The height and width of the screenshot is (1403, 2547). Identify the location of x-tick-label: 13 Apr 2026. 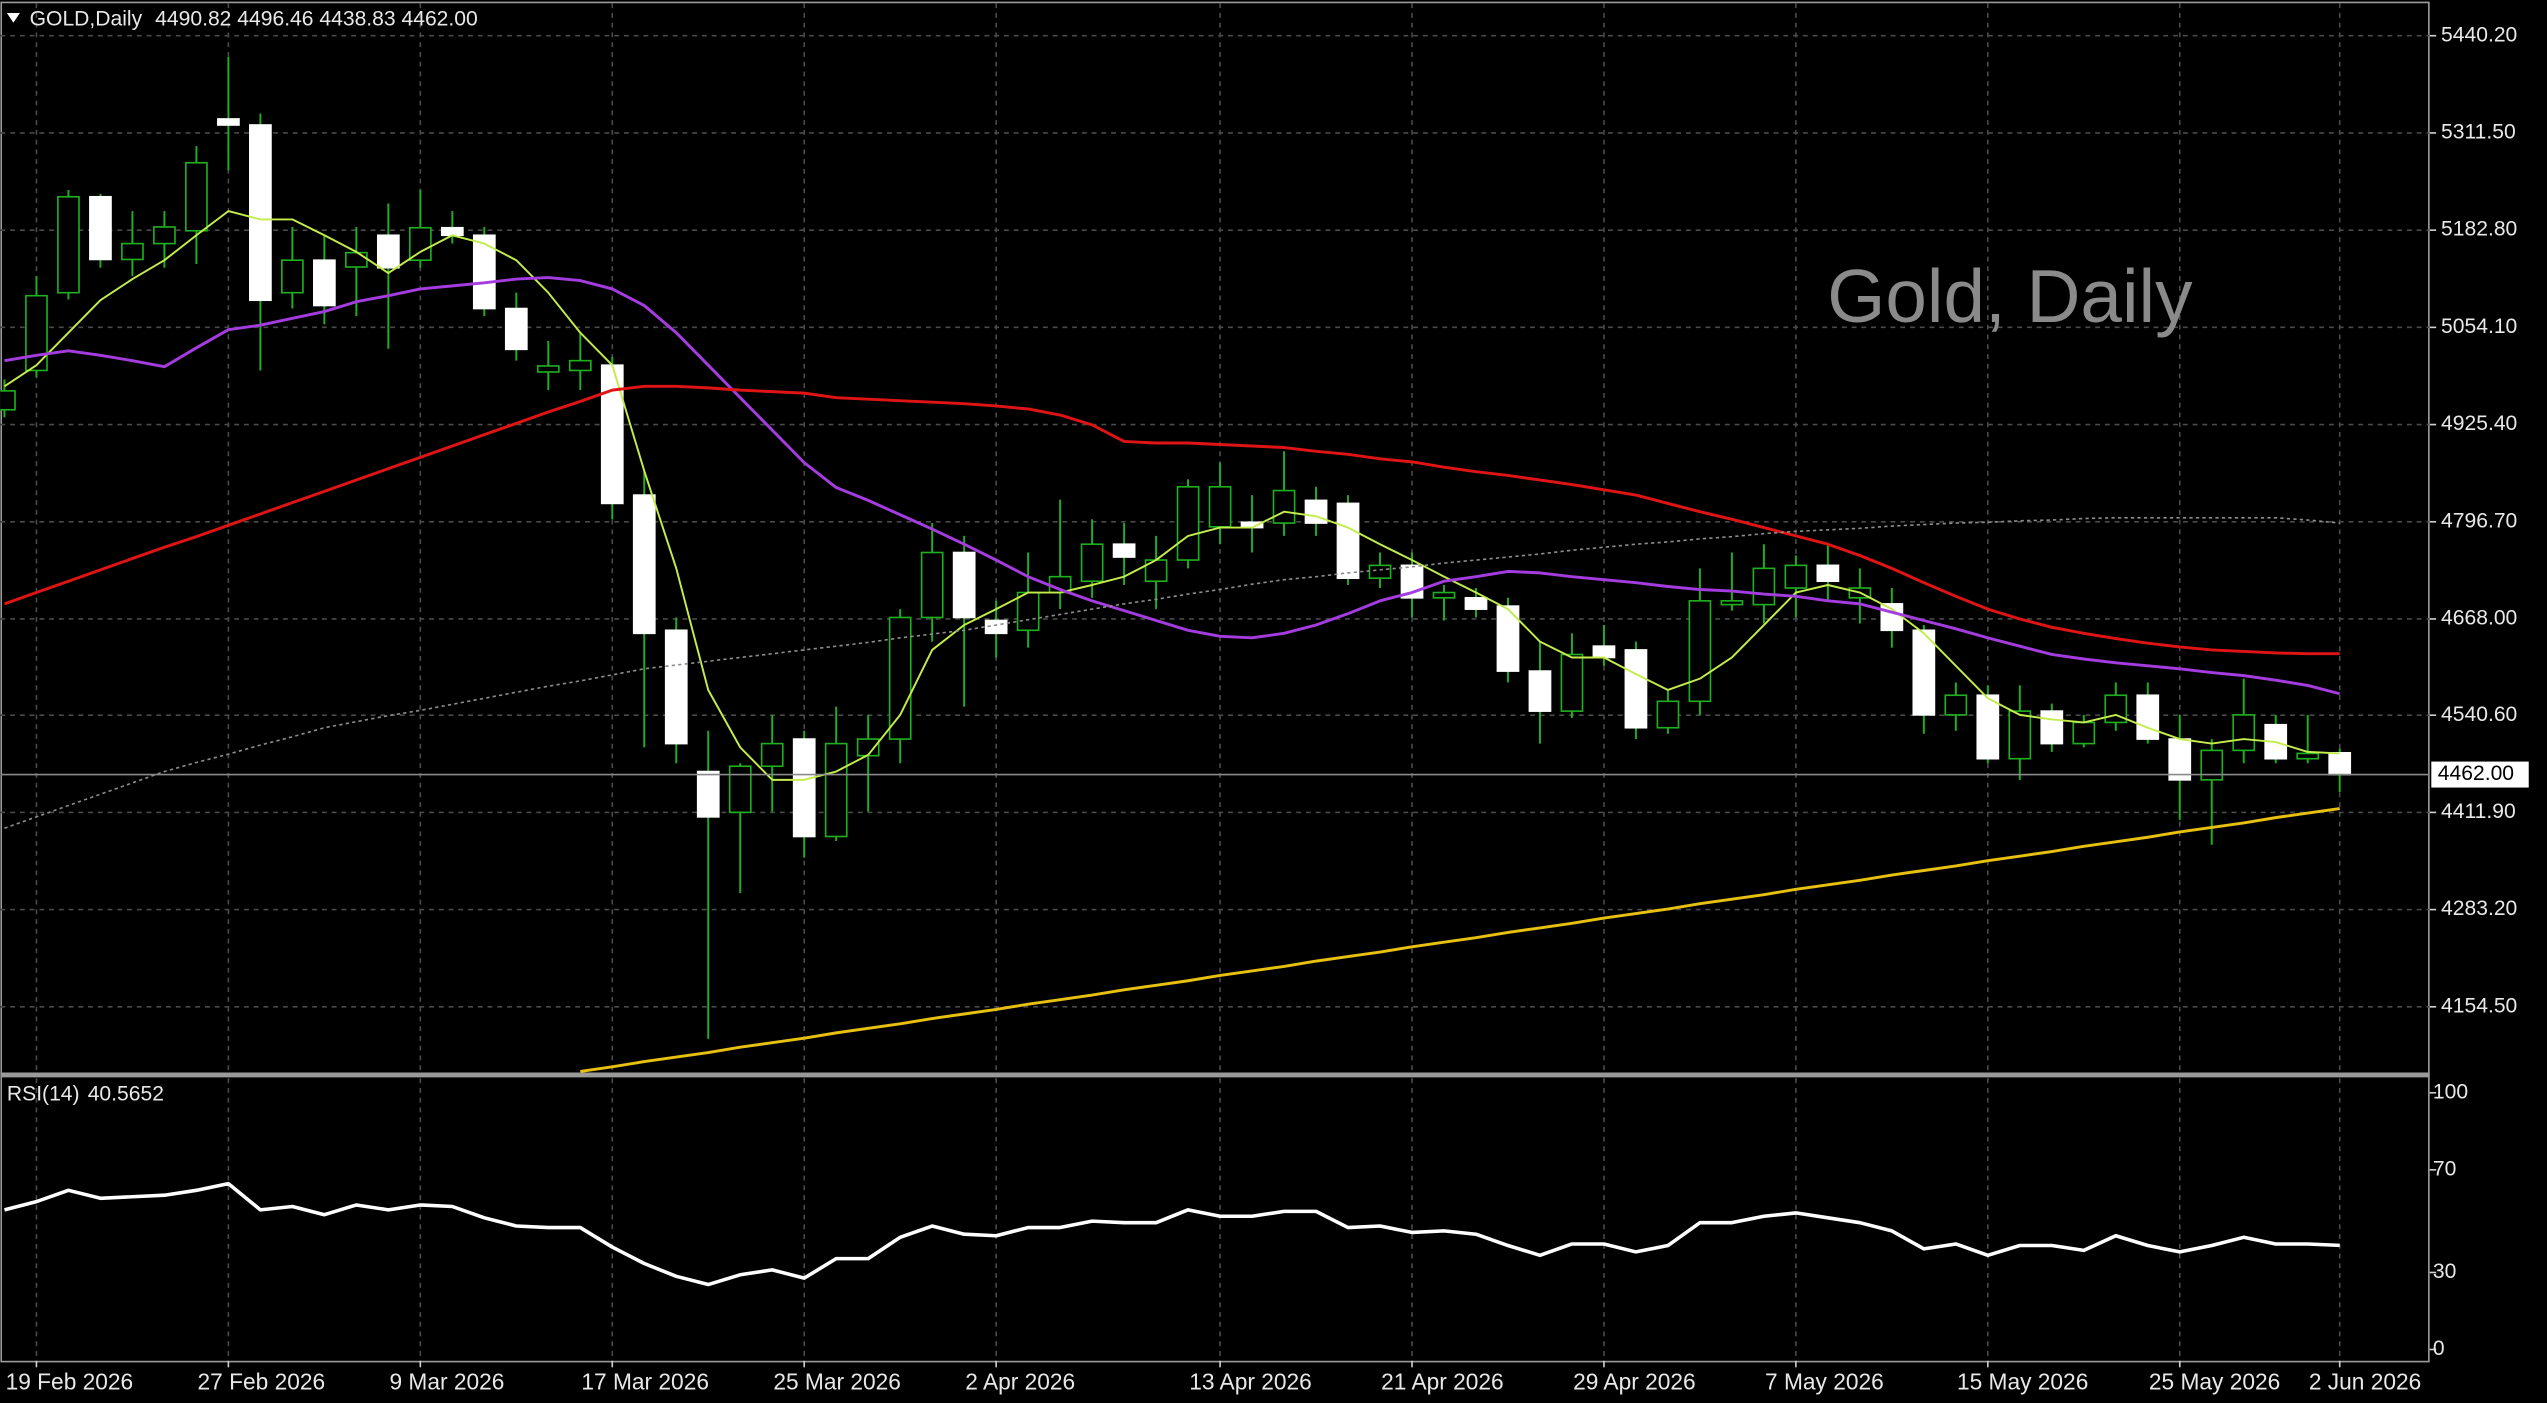
(1250, 1382).